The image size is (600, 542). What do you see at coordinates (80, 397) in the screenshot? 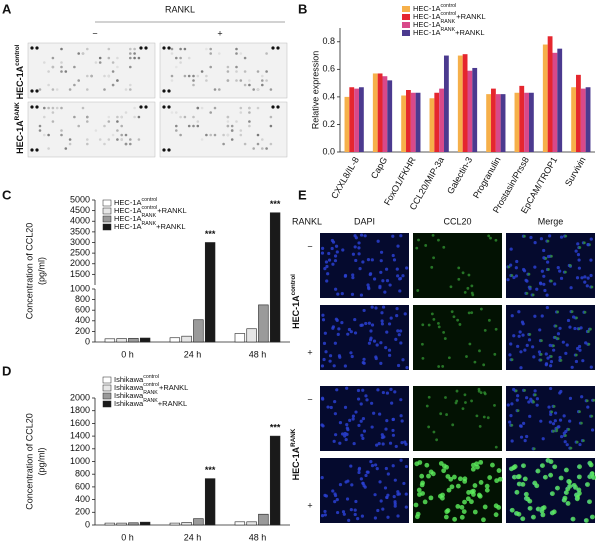
I see `y-tick-label: 2000` at bounding box center [80, 397].